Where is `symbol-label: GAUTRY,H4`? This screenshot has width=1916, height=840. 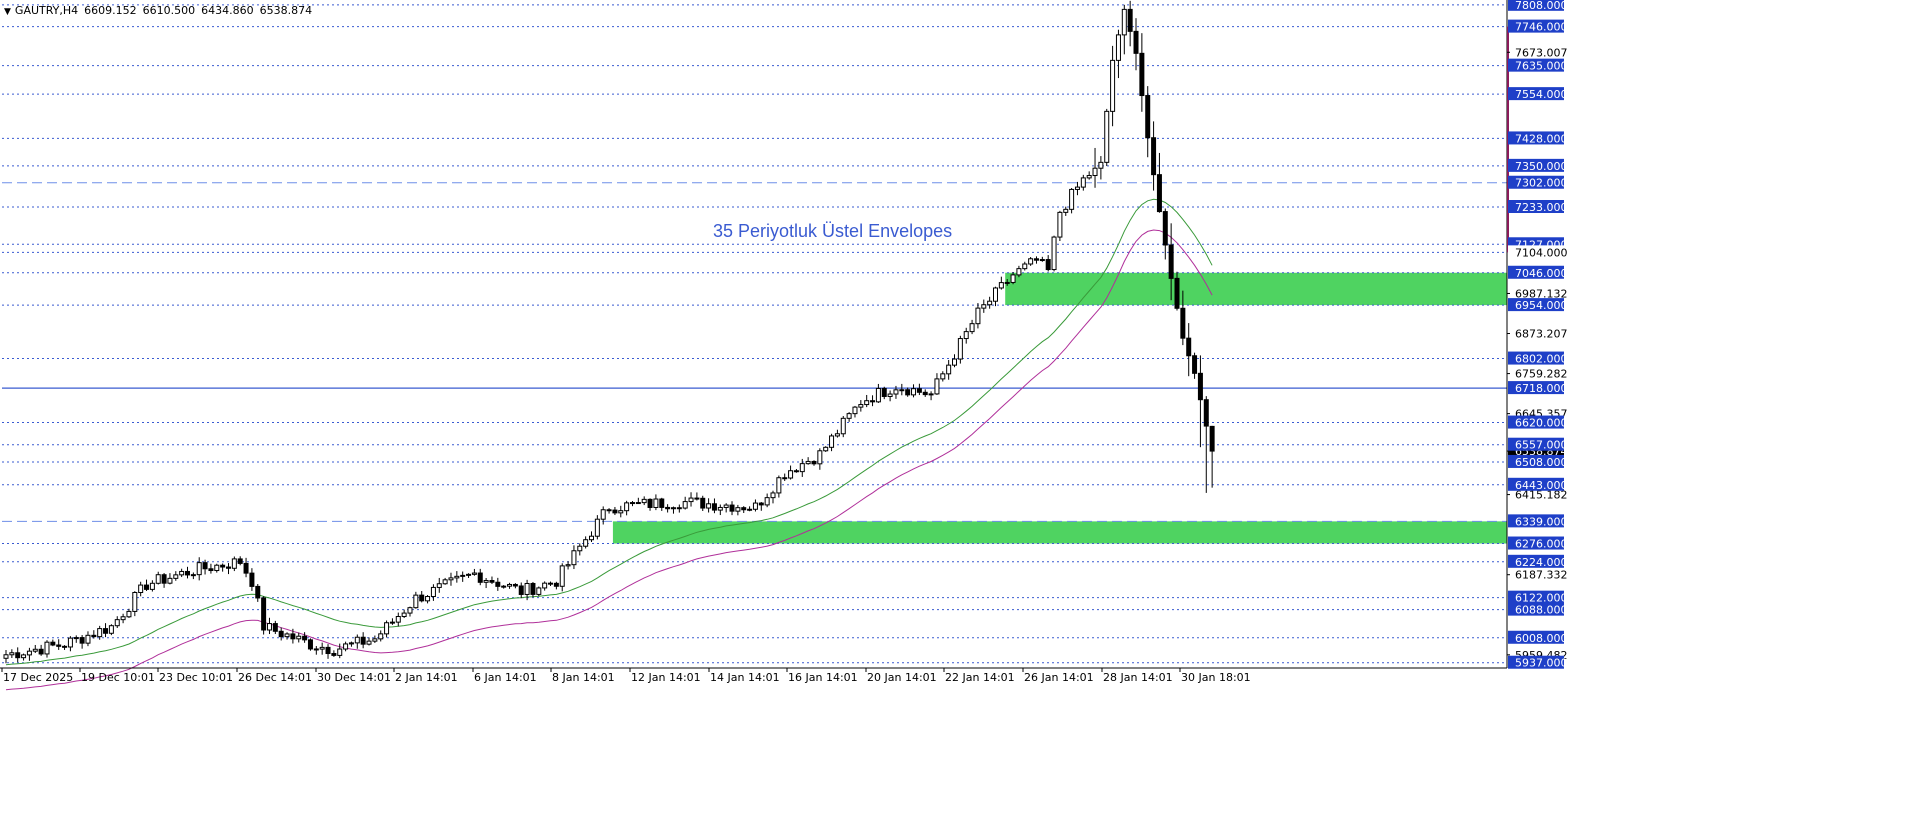 symbol-label: GAUTRY,H4 is located at coordinates (46, 10).